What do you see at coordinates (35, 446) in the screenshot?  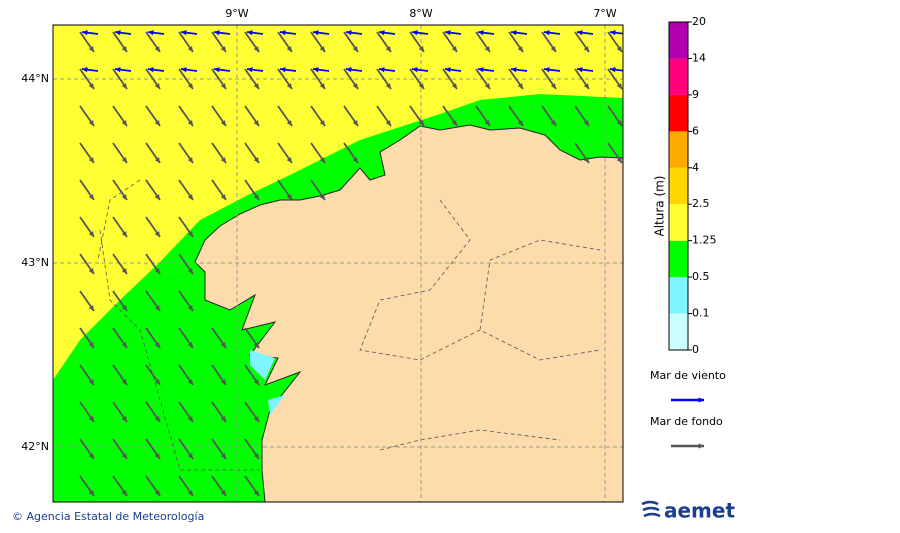 I see `lat-label: 42°N` at bounding box center [35, 446].